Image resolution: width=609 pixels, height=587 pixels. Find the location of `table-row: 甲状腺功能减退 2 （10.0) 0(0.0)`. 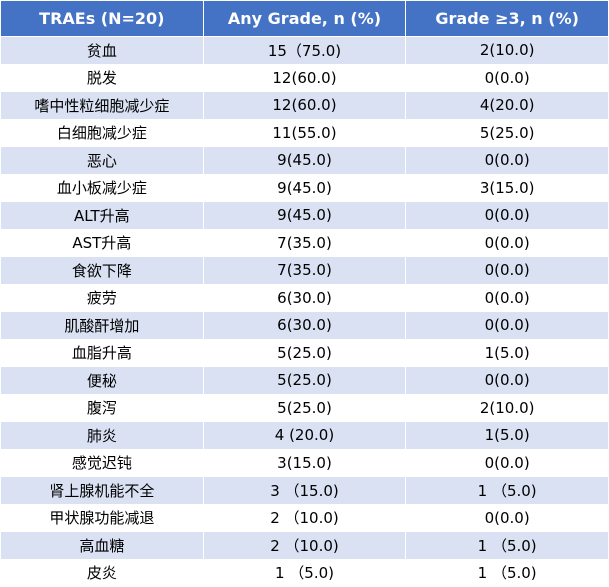

table-row: 甲状腺功能减退 2 （10.0) 0(0.0) is located at coordinates (304, 517).